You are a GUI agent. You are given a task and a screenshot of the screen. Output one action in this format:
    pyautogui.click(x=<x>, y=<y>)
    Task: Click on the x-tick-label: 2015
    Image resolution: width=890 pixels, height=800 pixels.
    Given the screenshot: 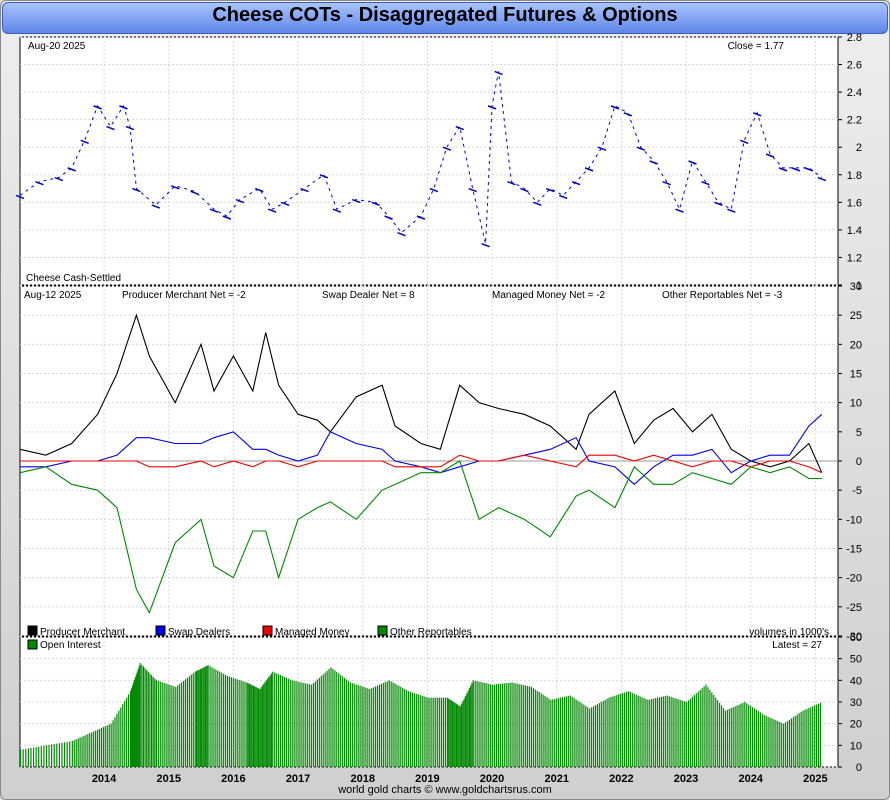 What is the action you would take?
    pyautogui.click(x=168, y=779)
    